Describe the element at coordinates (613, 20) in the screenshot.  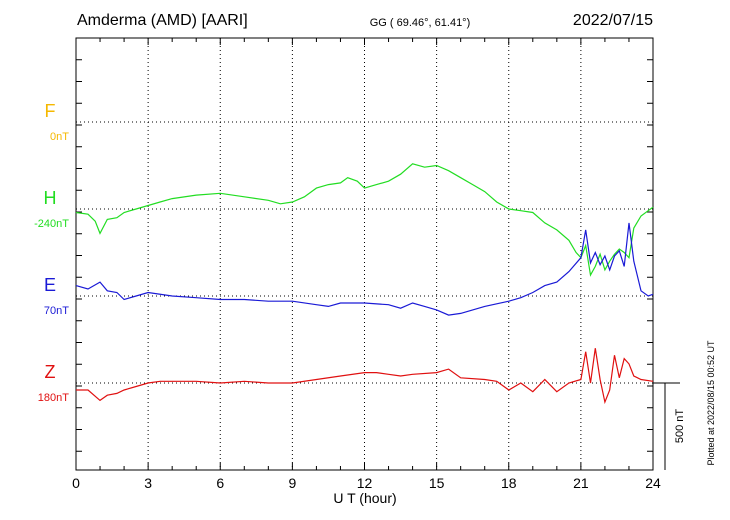
I see `date-label: 2022/07/15` at that location.